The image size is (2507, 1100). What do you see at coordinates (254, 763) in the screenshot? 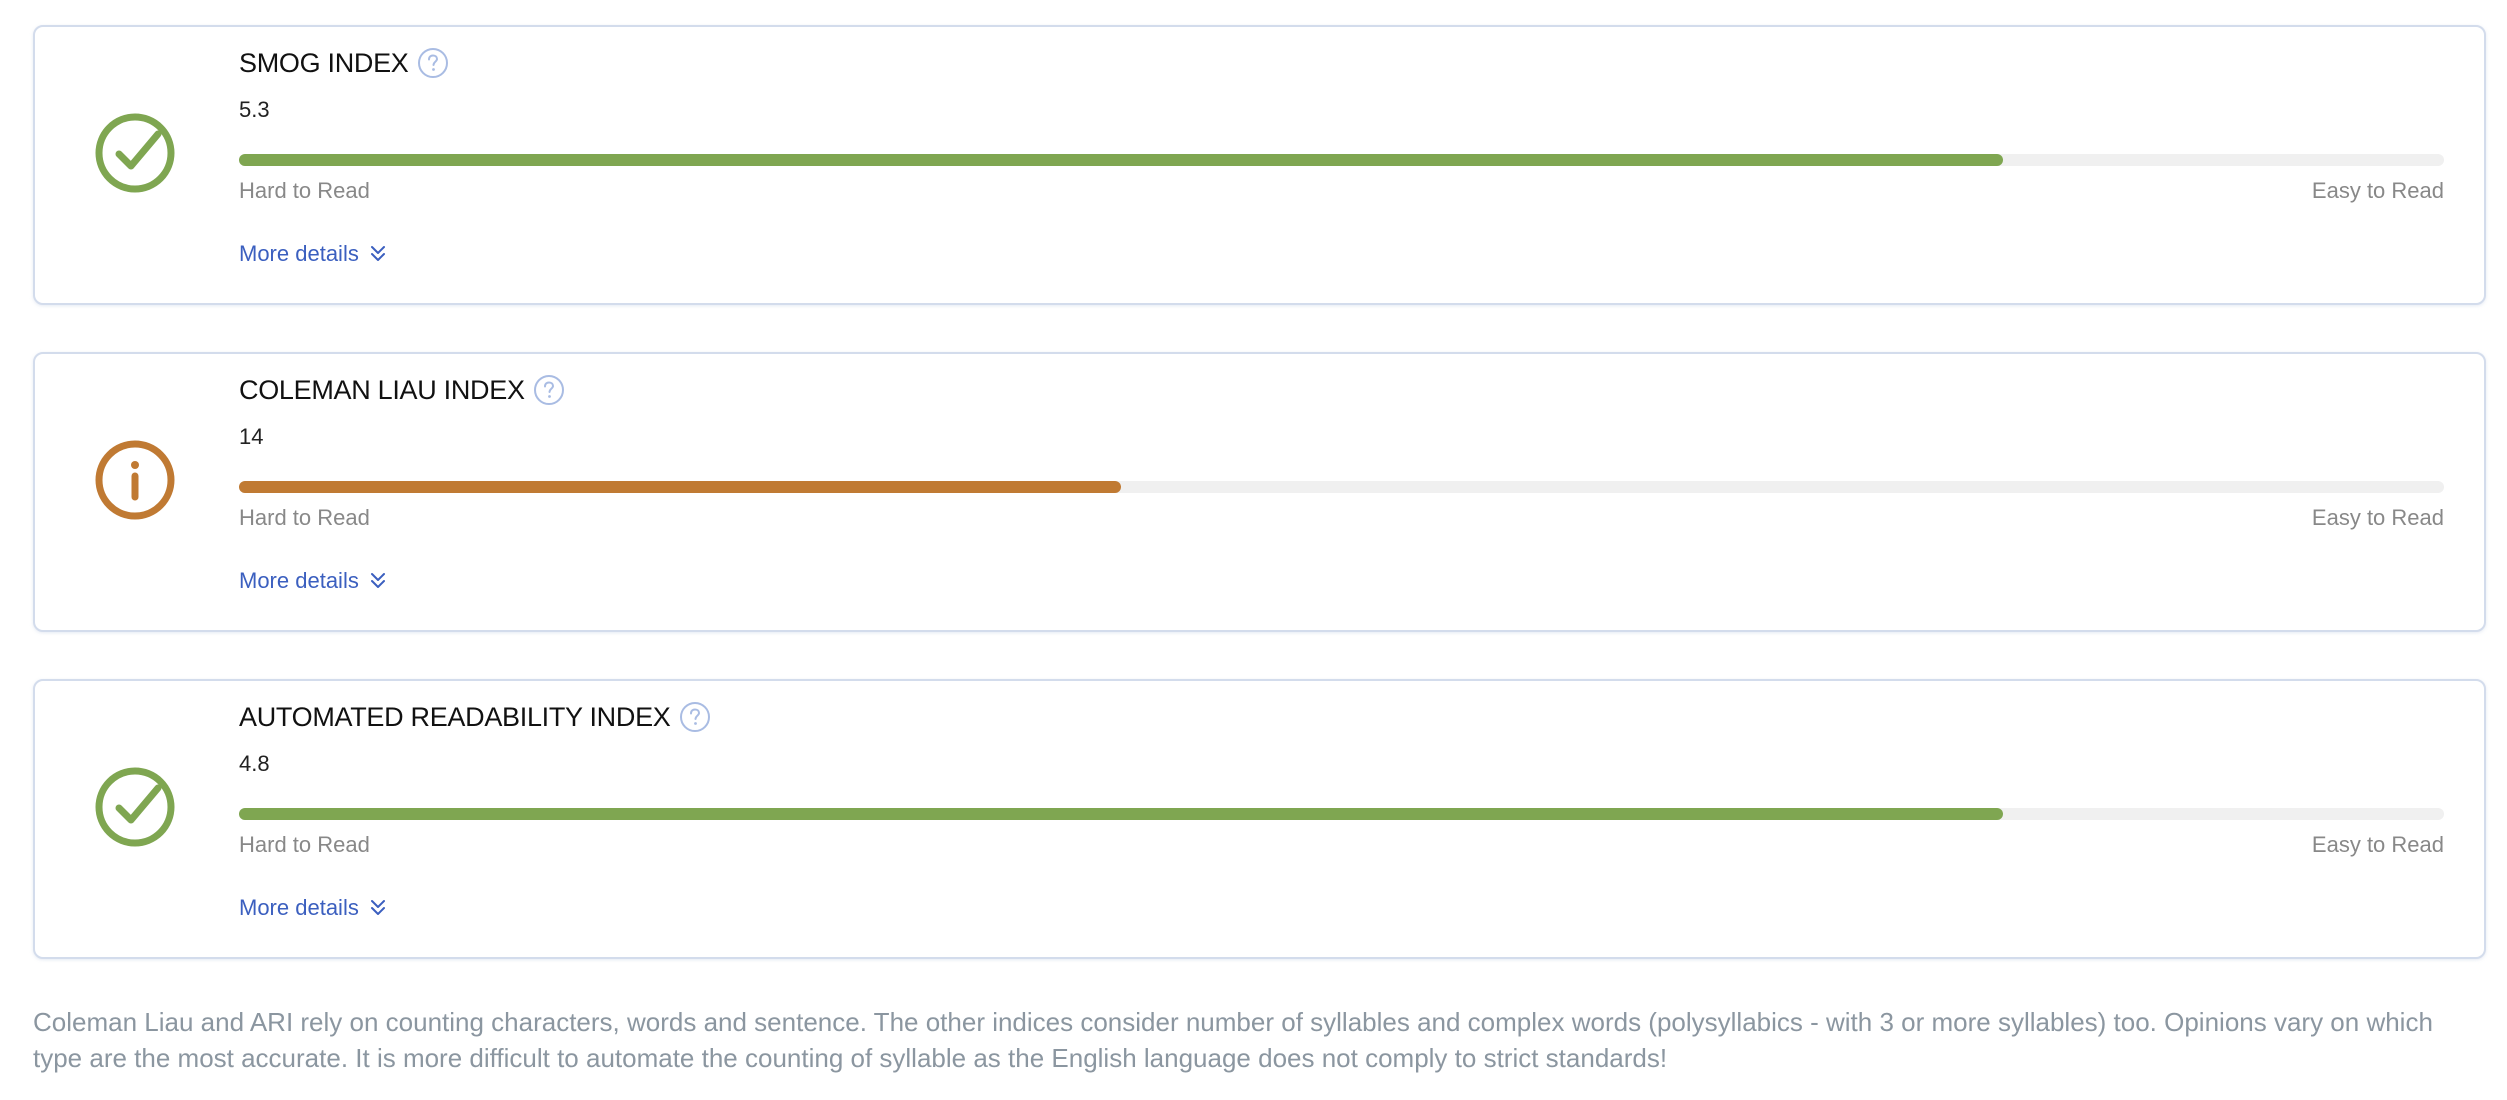
I see `score-value: 4.8` at bounding box center [254, 763].